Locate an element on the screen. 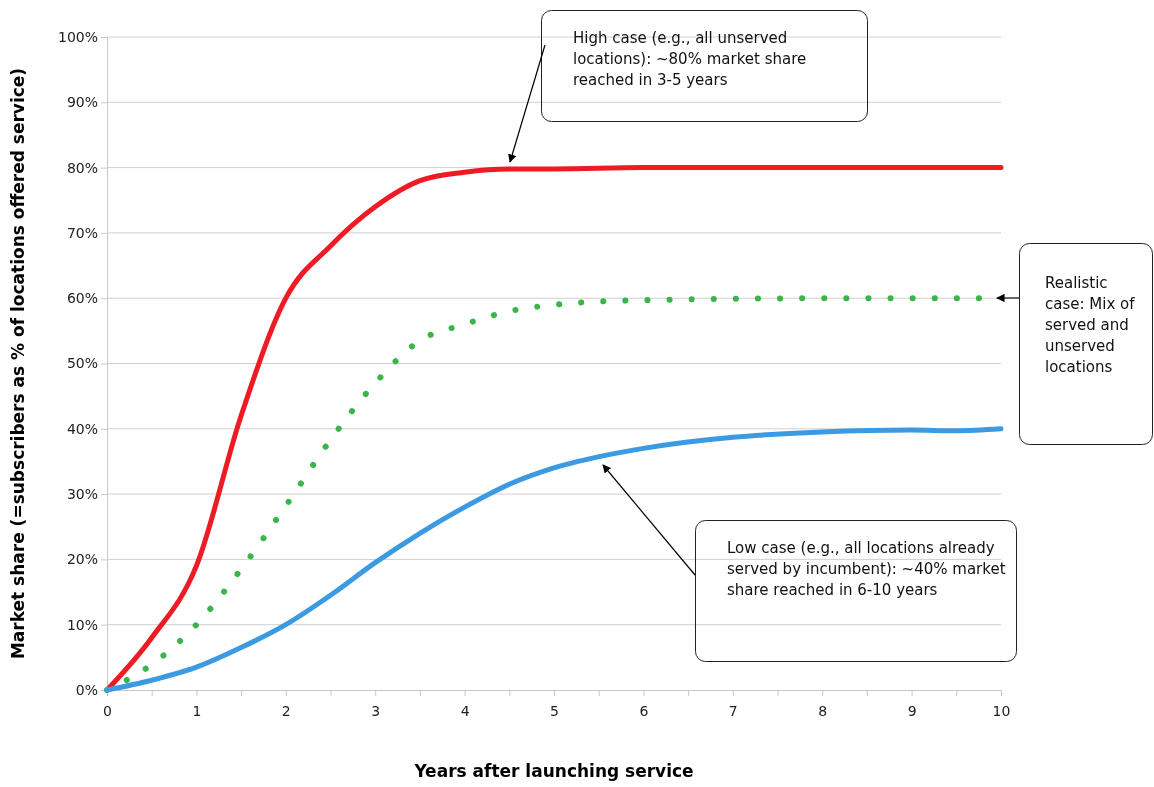 The image size is (1154, 787). y-tick-label: 100% is located at coordinates (77, 36).